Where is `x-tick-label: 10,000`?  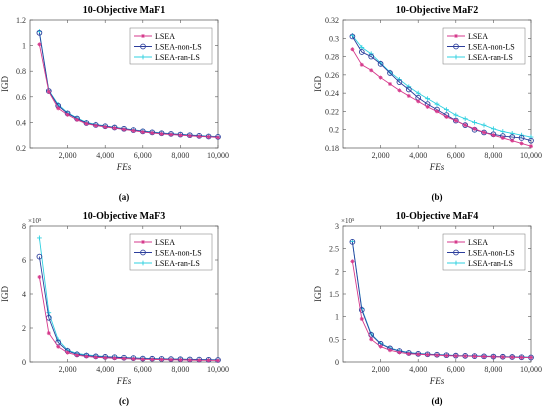
x-tick-label: 10,000 is located at coordinates (531, 155).